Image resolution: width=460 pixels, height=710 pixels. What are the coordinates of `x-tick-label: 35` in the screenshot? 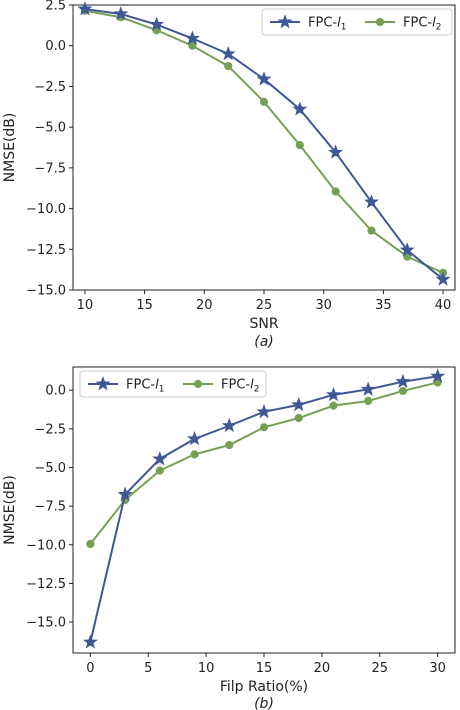 It's located at (383, 305).